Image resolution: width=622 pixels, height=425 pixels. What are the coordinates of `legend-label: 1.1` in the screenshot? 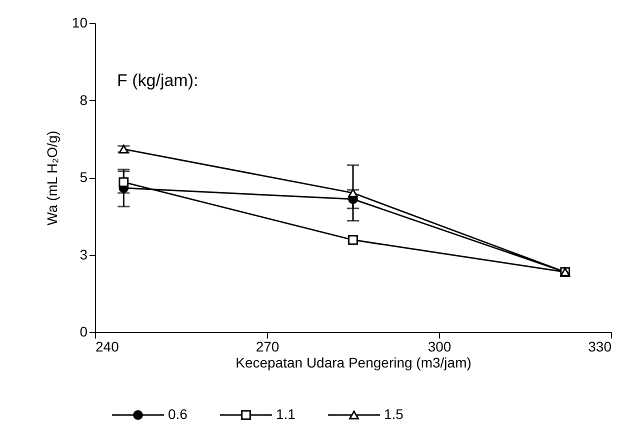 It's located at (286, 414).